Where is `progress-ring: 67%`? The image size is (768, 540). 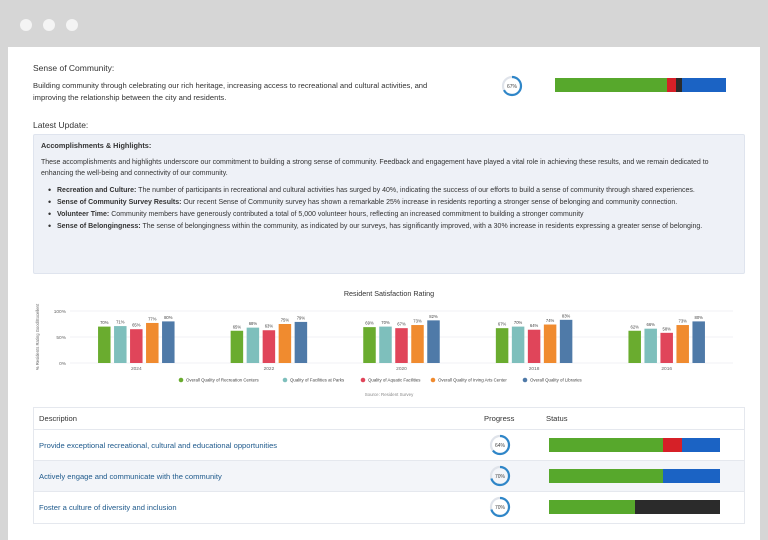 progress-ring: 67% is located at coordinates (512, 86).